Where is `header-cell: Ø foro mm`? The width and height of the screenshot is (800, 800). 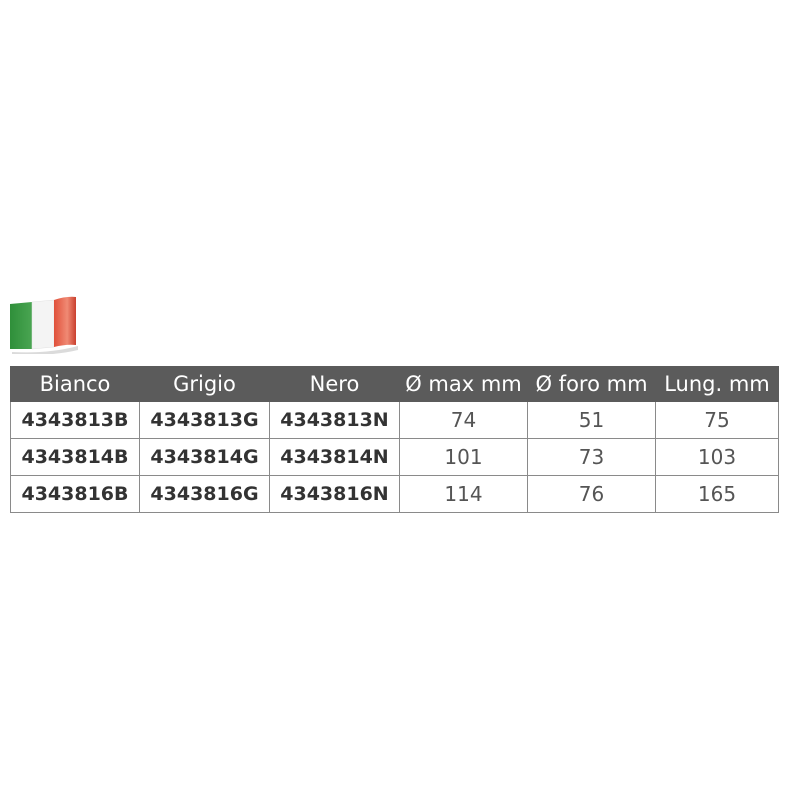 header-cell: Ø foro mm is located at coordinates (591, 384).